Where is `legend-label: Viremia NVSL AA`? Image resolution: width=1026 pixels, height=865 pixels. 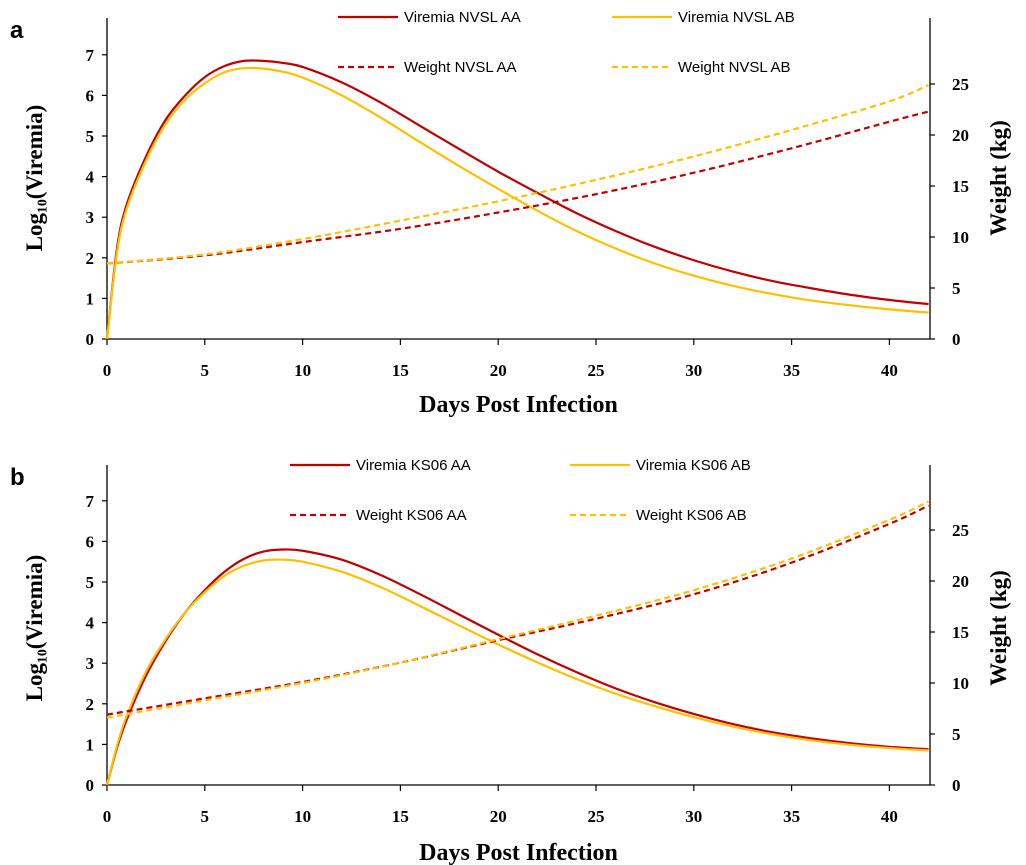 legend-label: Viremia NVSL AA is located at coordinates (462, 17).